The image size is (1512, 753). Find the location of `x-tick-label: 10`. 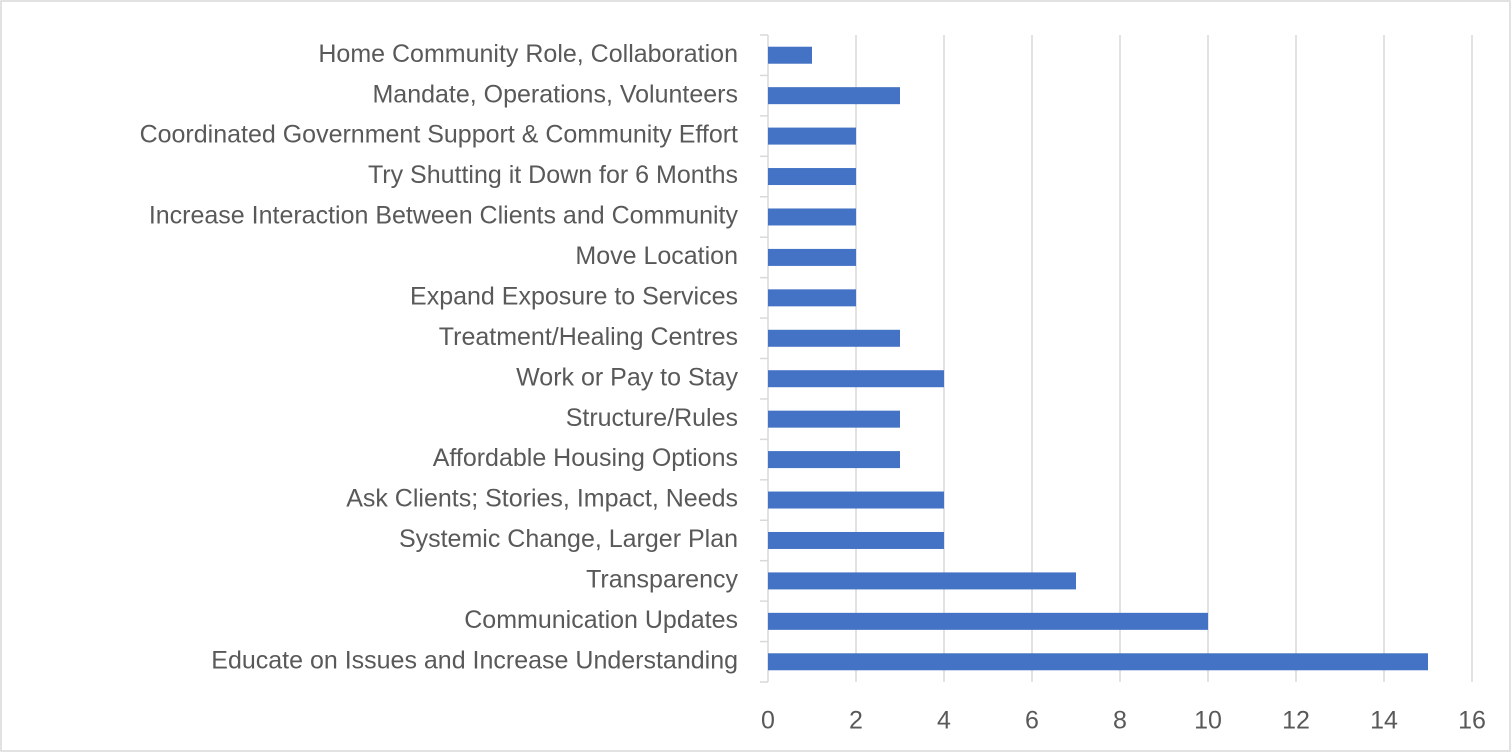

x-tick-label: 10 is located at coordinates (1208, 721).